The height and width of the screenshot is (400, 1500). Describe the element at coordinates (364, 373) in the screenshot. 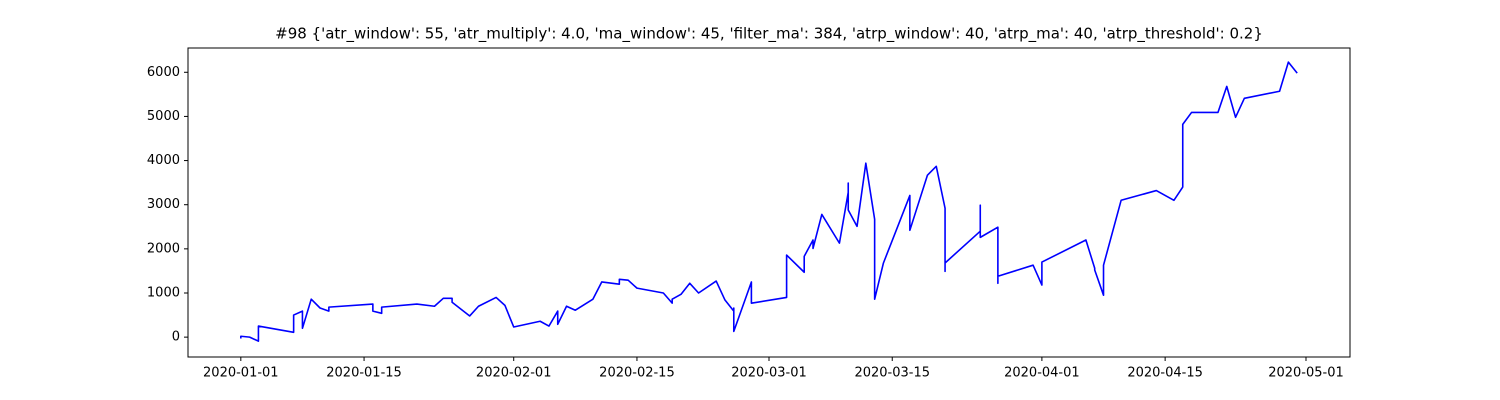

I see `x-tick-label: 2020-01-15` at that location.